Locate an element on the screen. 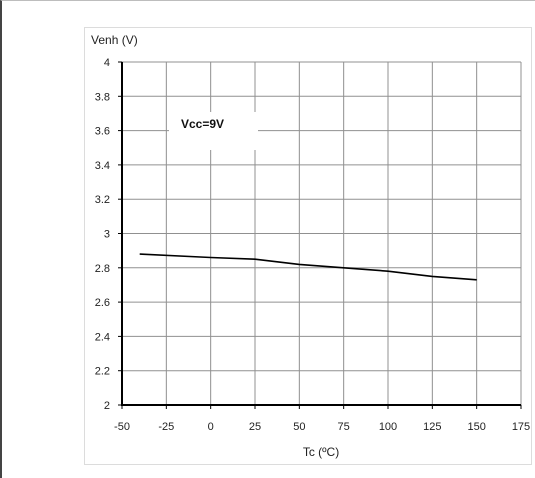 The width and height of the screenshot is (535, 478). x-tick-label: 175 is located at coordinates (521, 427).